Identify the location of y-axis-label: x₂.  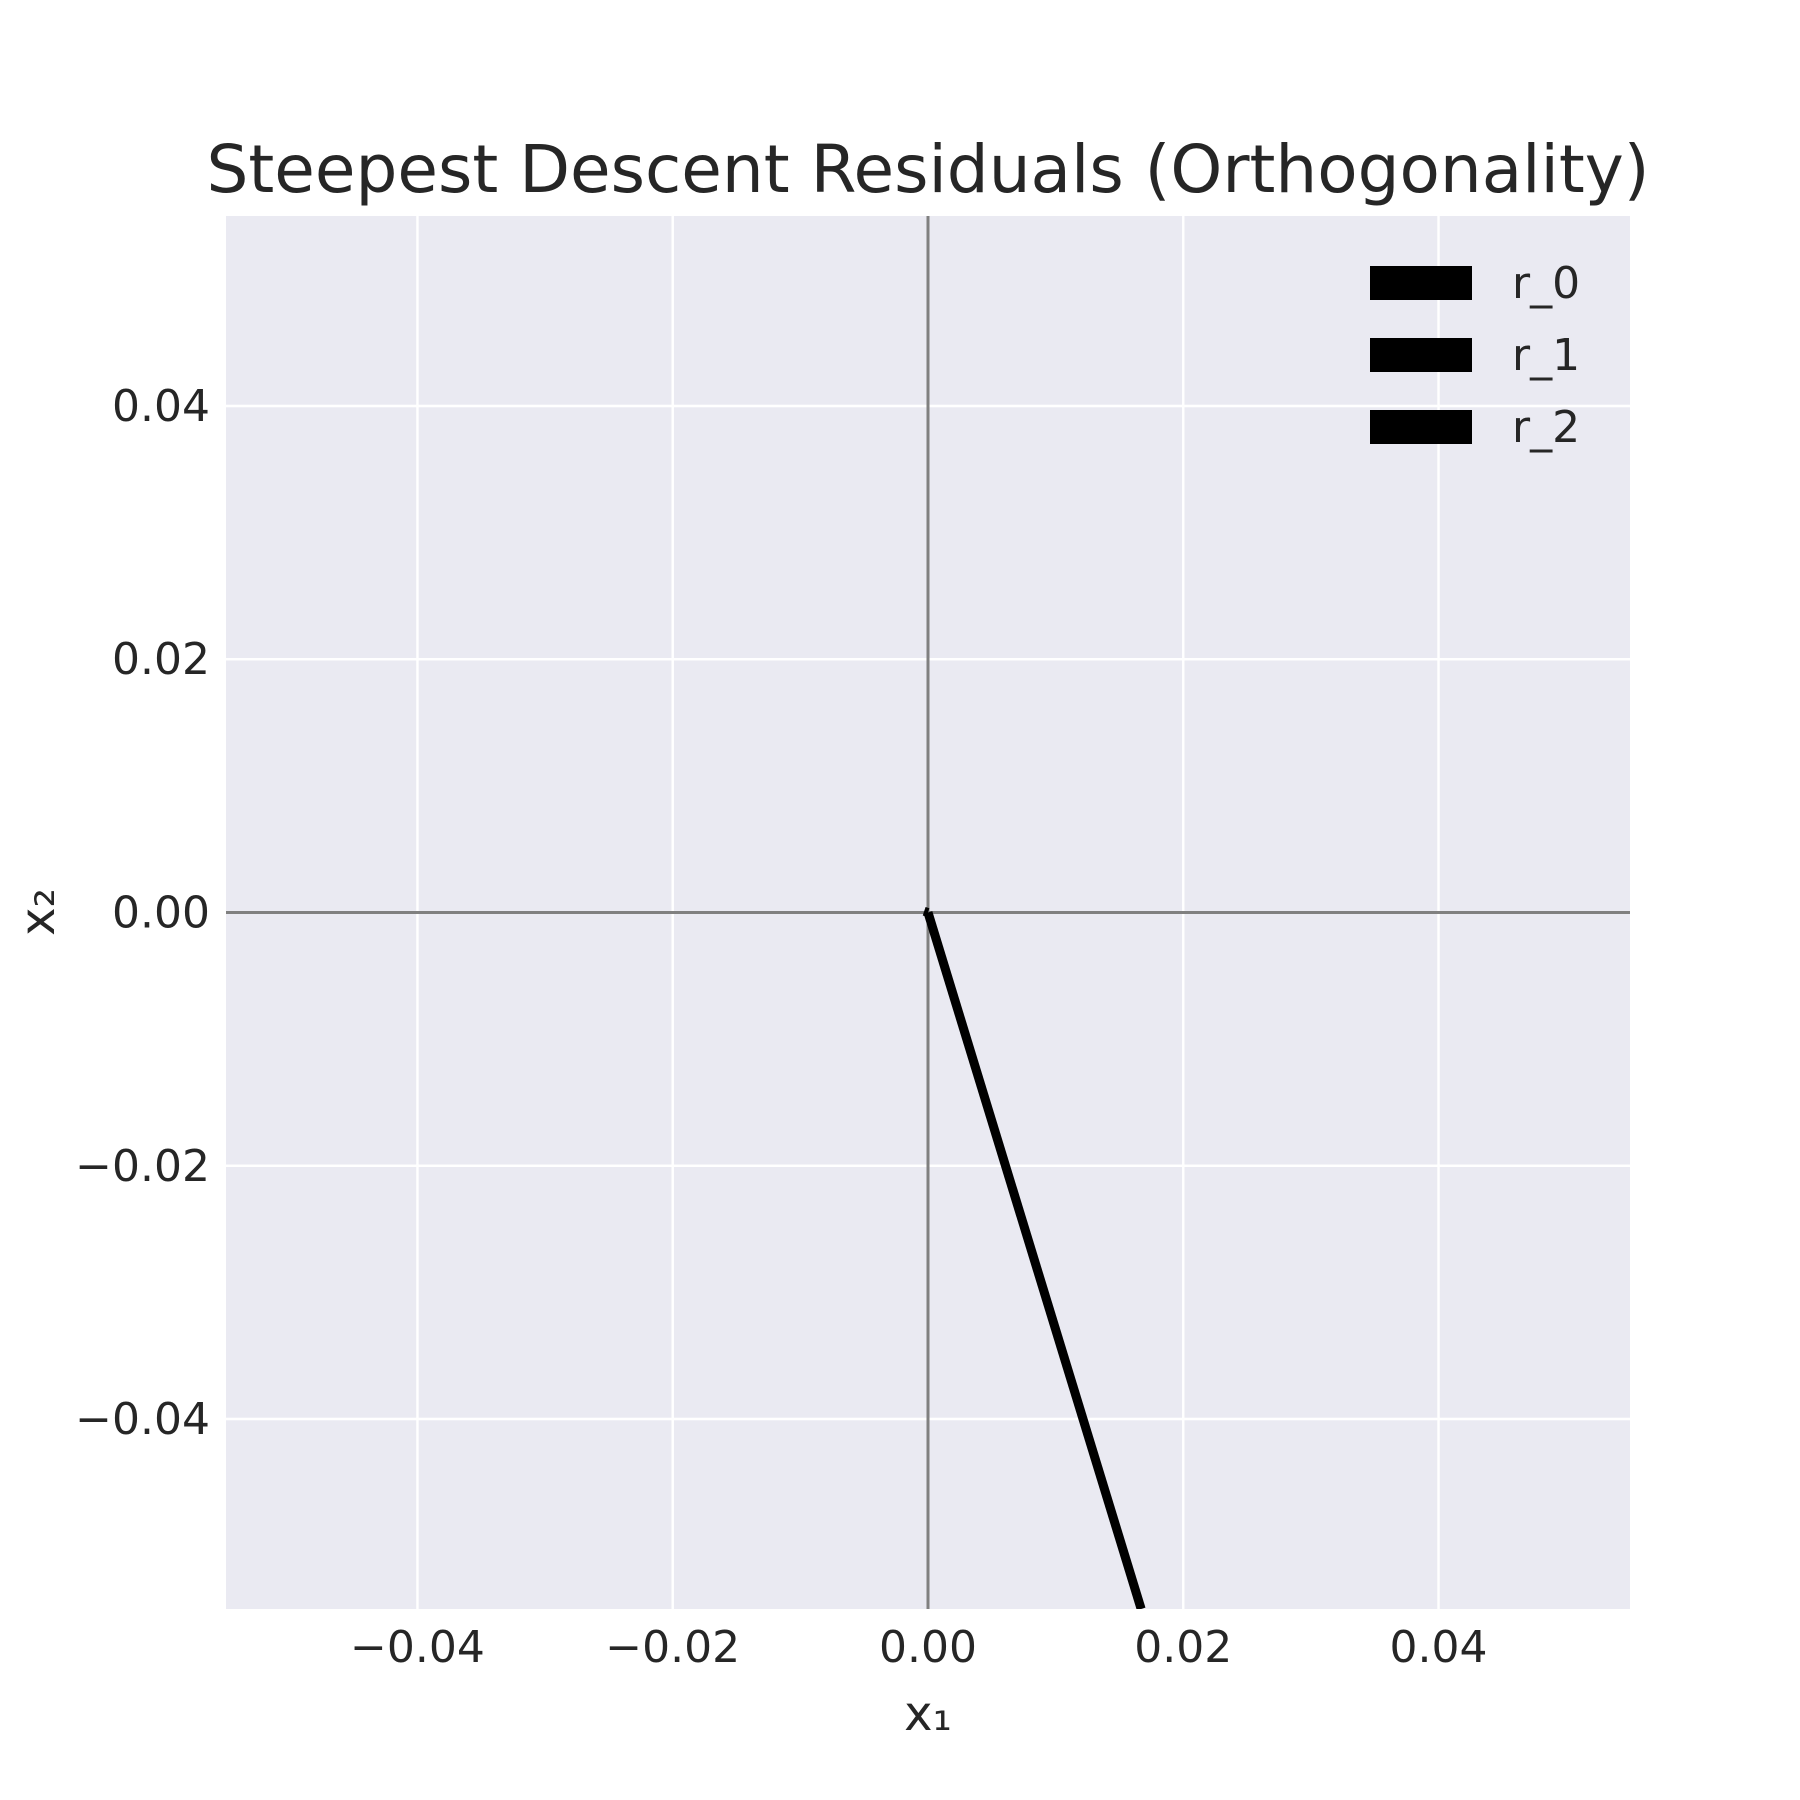
(38, 912).